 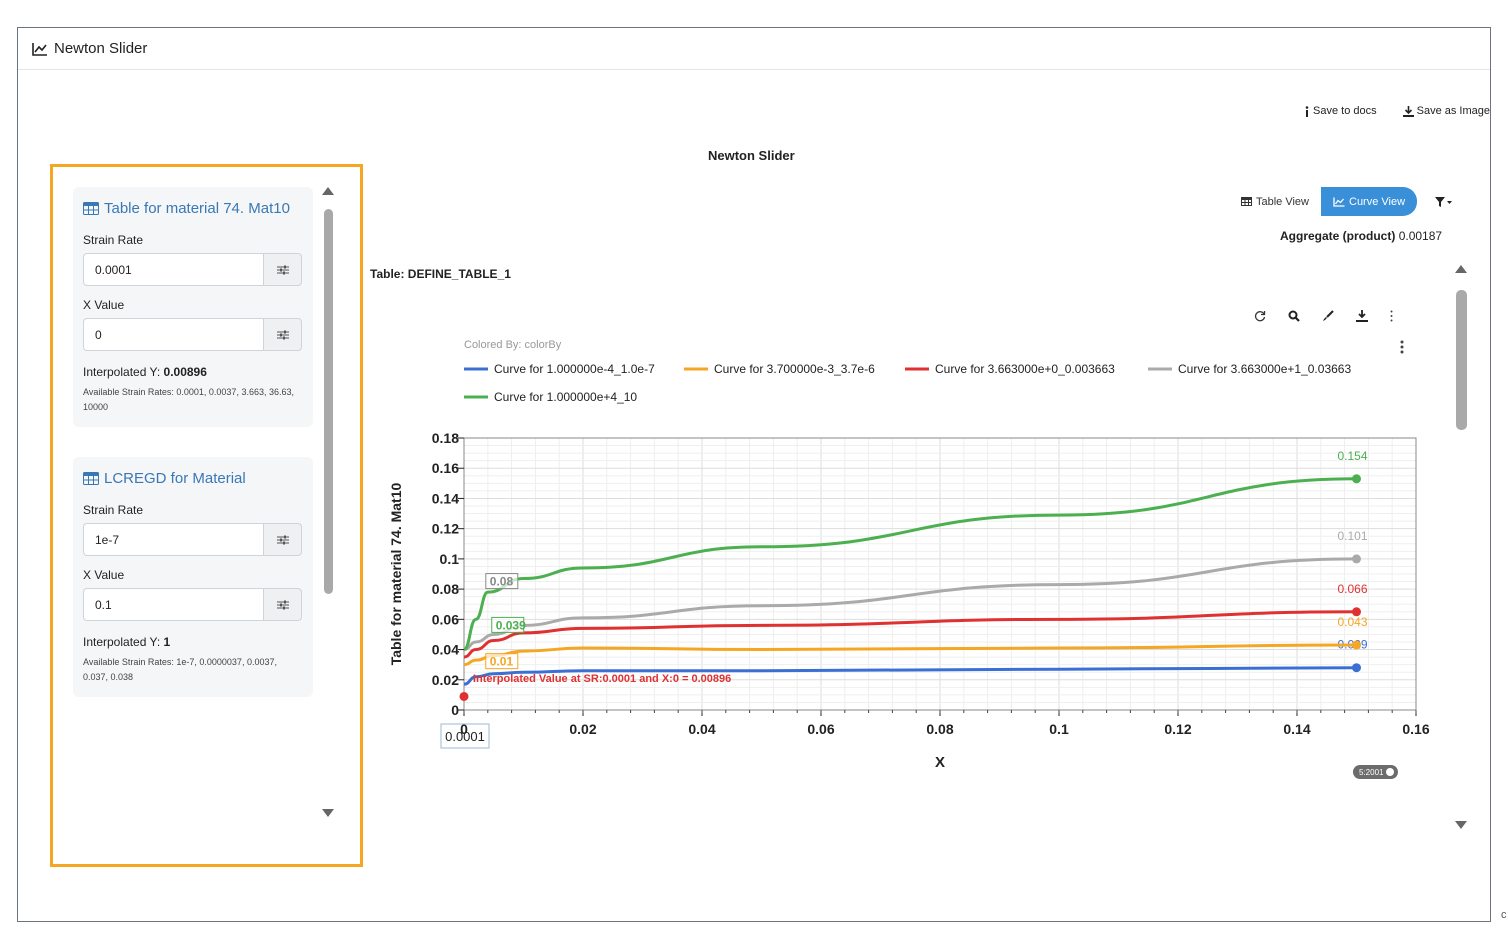 I want to click on main-scroll-thumb, so click(x=1461, y=360).